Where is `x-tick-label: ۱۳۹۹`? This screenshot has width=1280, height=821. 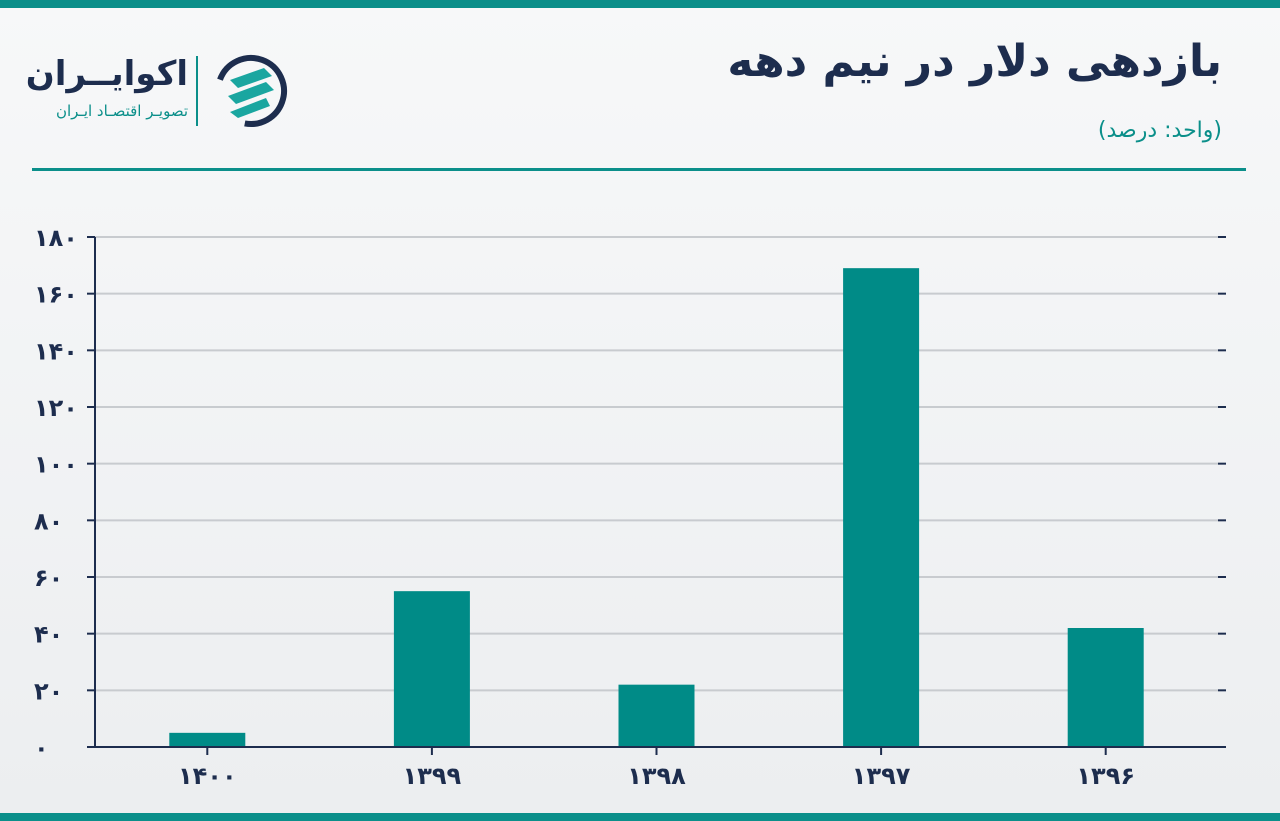 x-tick-label: ۱۳۹۹ is located at coordinates (432, 776).